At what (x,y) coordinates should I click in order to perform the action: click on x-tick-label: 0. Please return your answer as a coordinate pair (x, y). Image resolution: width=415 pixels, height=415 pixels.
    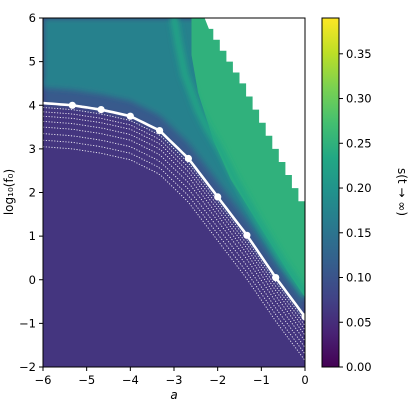
    Looking at the image, I should click on (304, 380).